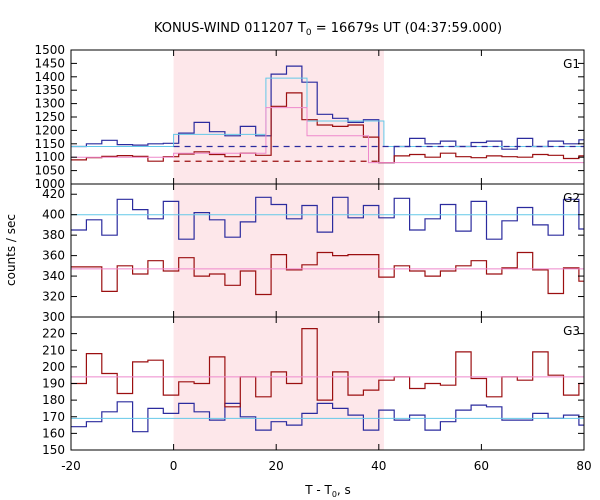  Describe the element at coordinates (53, 367) in the screenshot. I see `panel-g3-ytick-label: 200` at that location.